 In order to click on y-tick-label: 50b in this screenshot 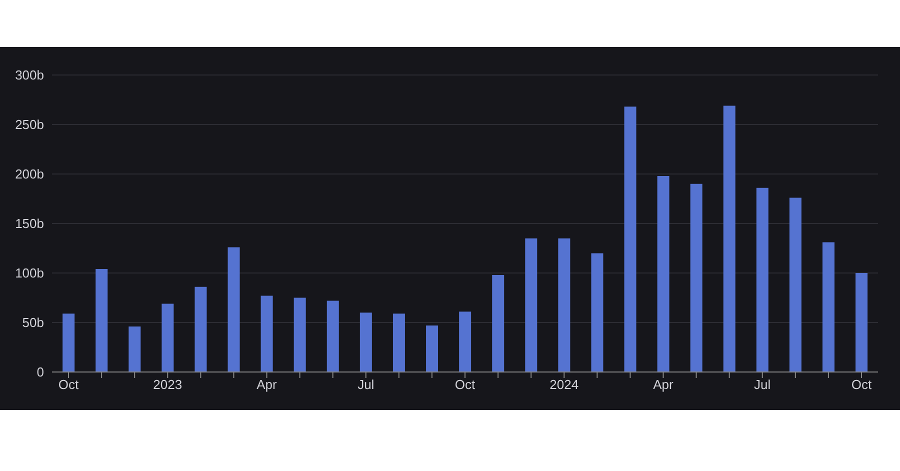, I will do `click(33, 322)`.